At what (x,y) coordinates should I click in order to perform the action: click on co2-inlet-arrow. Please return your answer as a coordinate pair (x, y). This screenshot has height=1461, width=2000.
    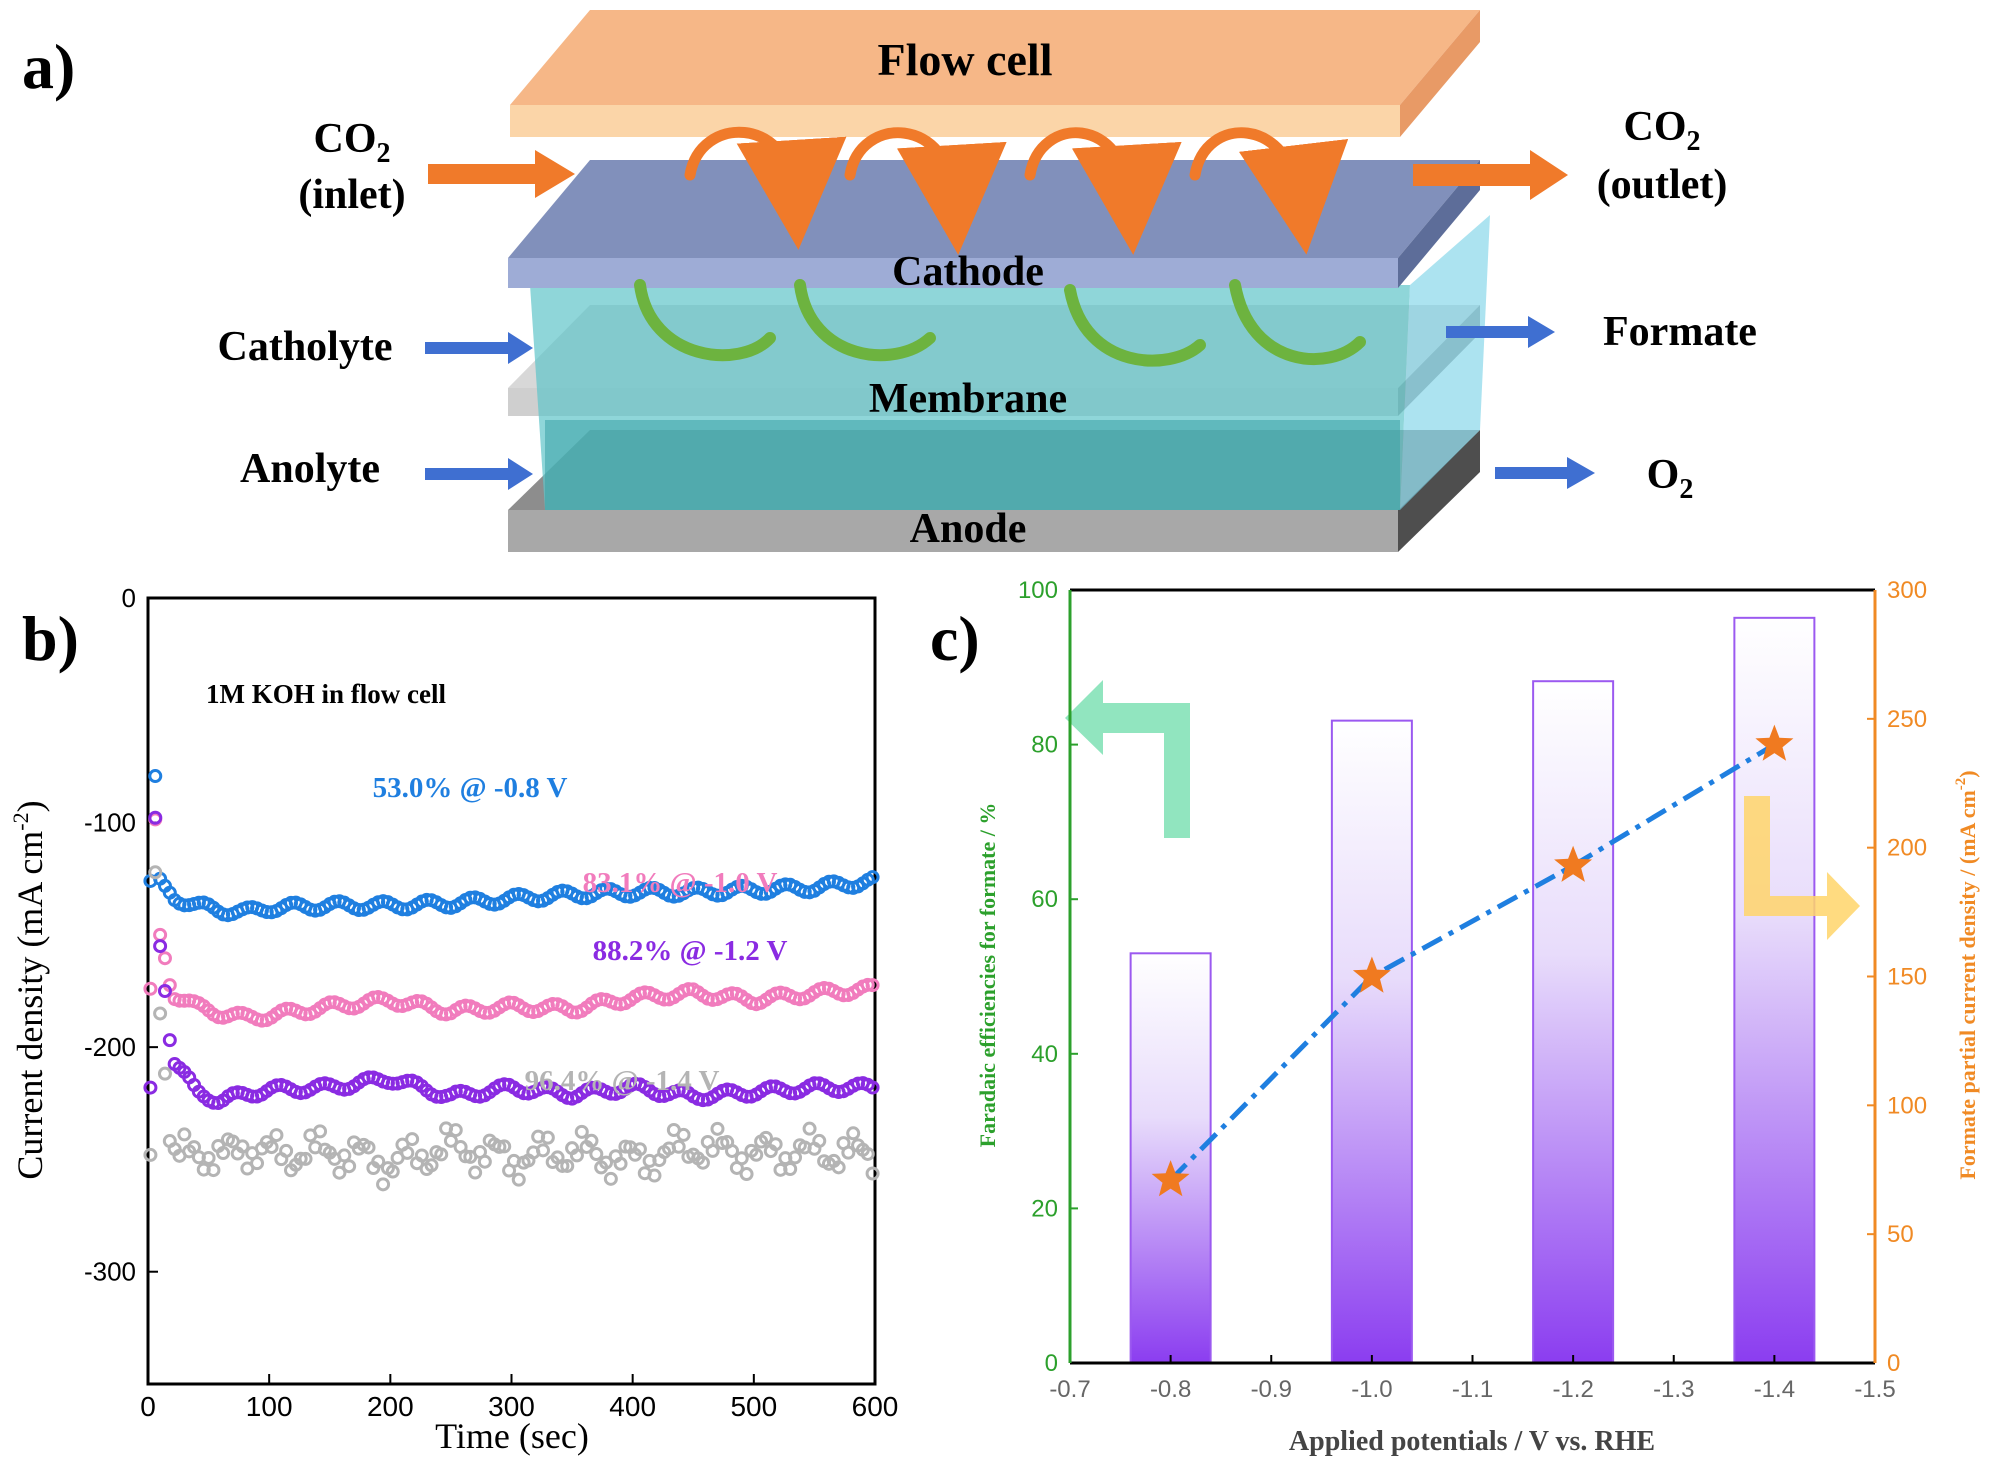
    Looking at the image, I should click on (501, 174).